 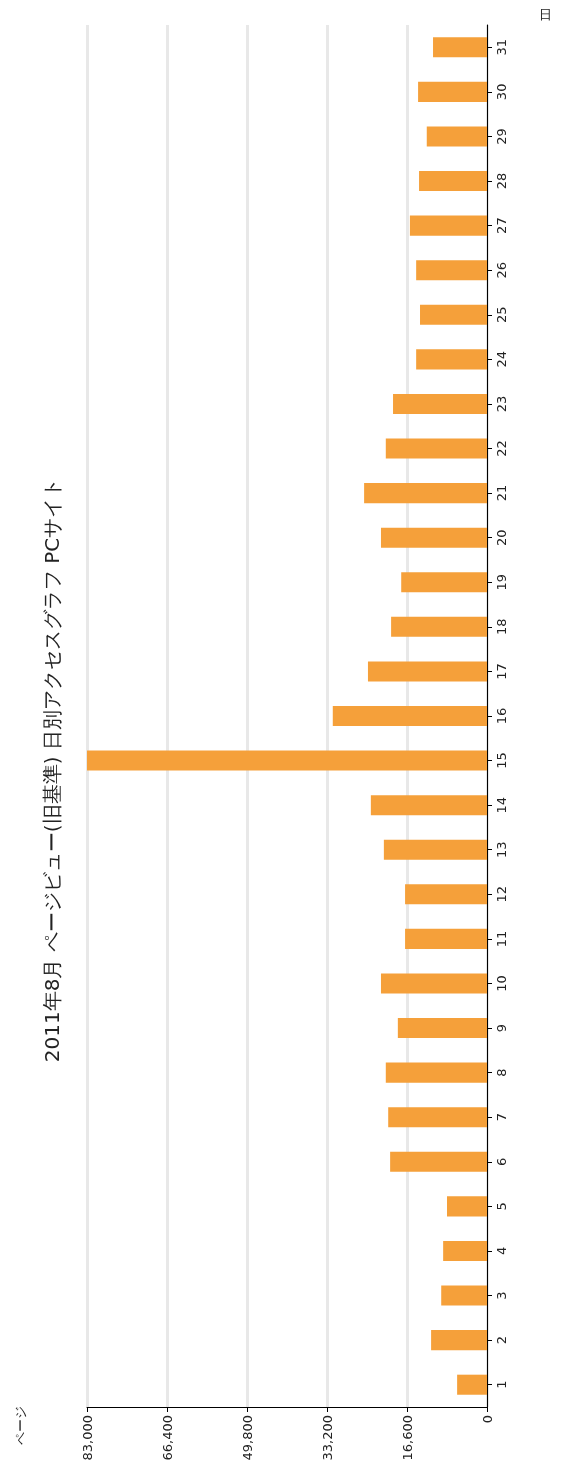 What do you see at coordinates (501, 1161) in the screenshot?
I see `y-tick-label: 6` at bounding box center [501, 1161].